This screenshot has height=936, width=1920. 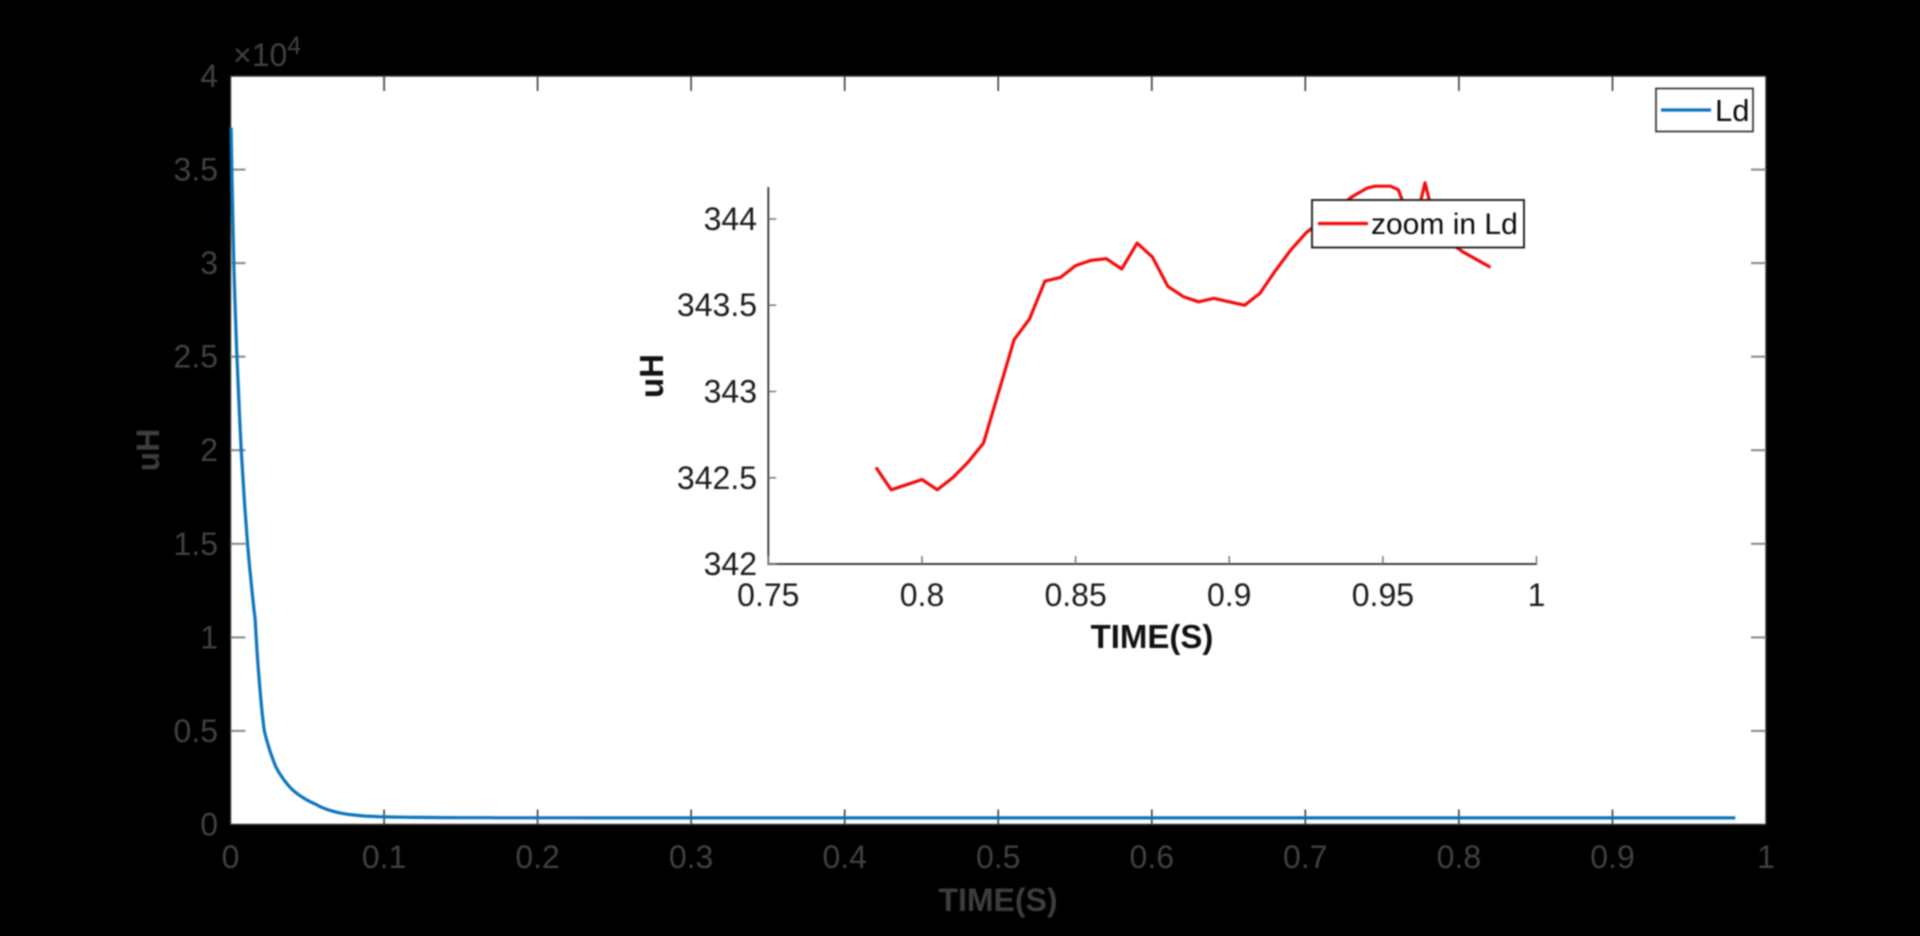 What do you see at coordinates (1383, 595) in the screenshot?
I see `svg-text: 0.95` at bounding box center [1383, 595].